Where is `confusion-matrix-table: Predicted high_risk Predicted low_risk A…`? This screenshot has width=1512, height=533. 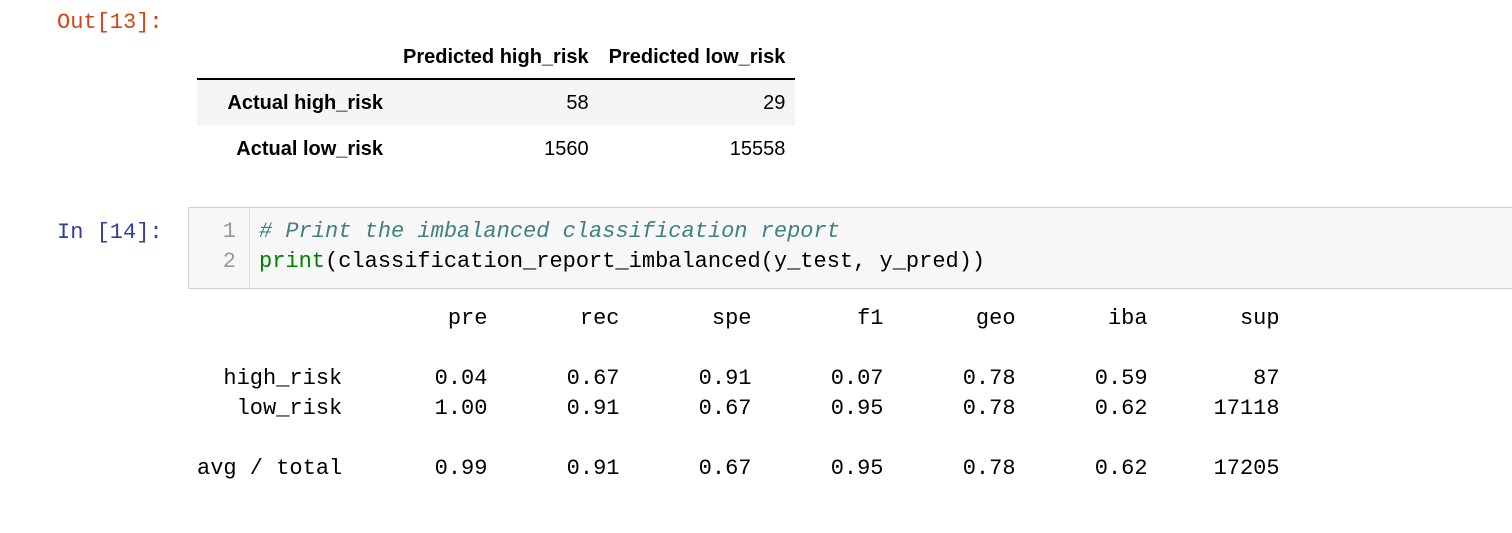 confusion-matrix-table: Predicted high_risk Predicted low_risk A… is located at coordinates (496, 104).